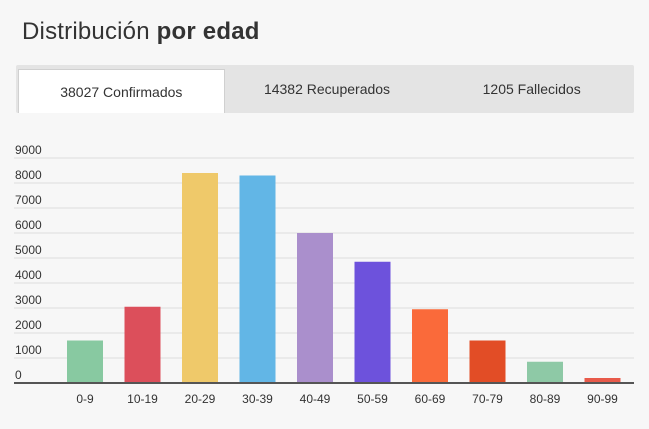  Describe the element at coordinates (28, 150) in the screenshot. I see `y-tick-label: 9000` at that location.